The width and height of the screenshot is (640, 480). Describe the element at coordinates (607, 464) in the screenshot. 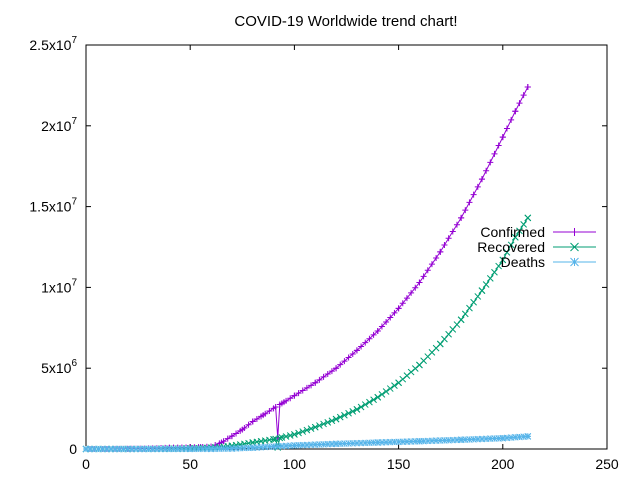

I see `x-tick-label: 250` at that location.